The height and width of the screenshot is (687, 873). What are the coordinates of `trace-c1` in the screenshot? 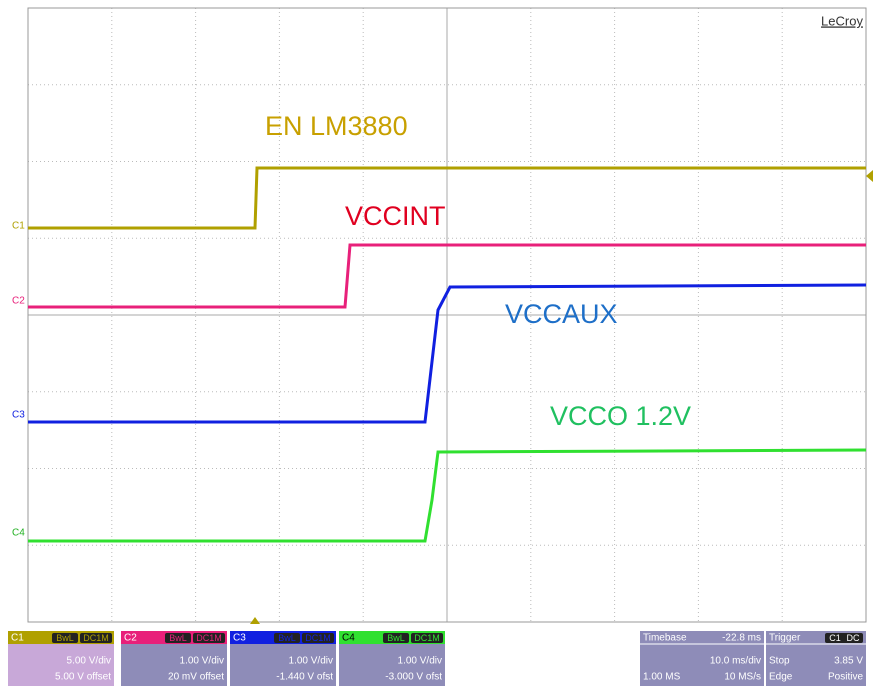 It's located at (447, 198).